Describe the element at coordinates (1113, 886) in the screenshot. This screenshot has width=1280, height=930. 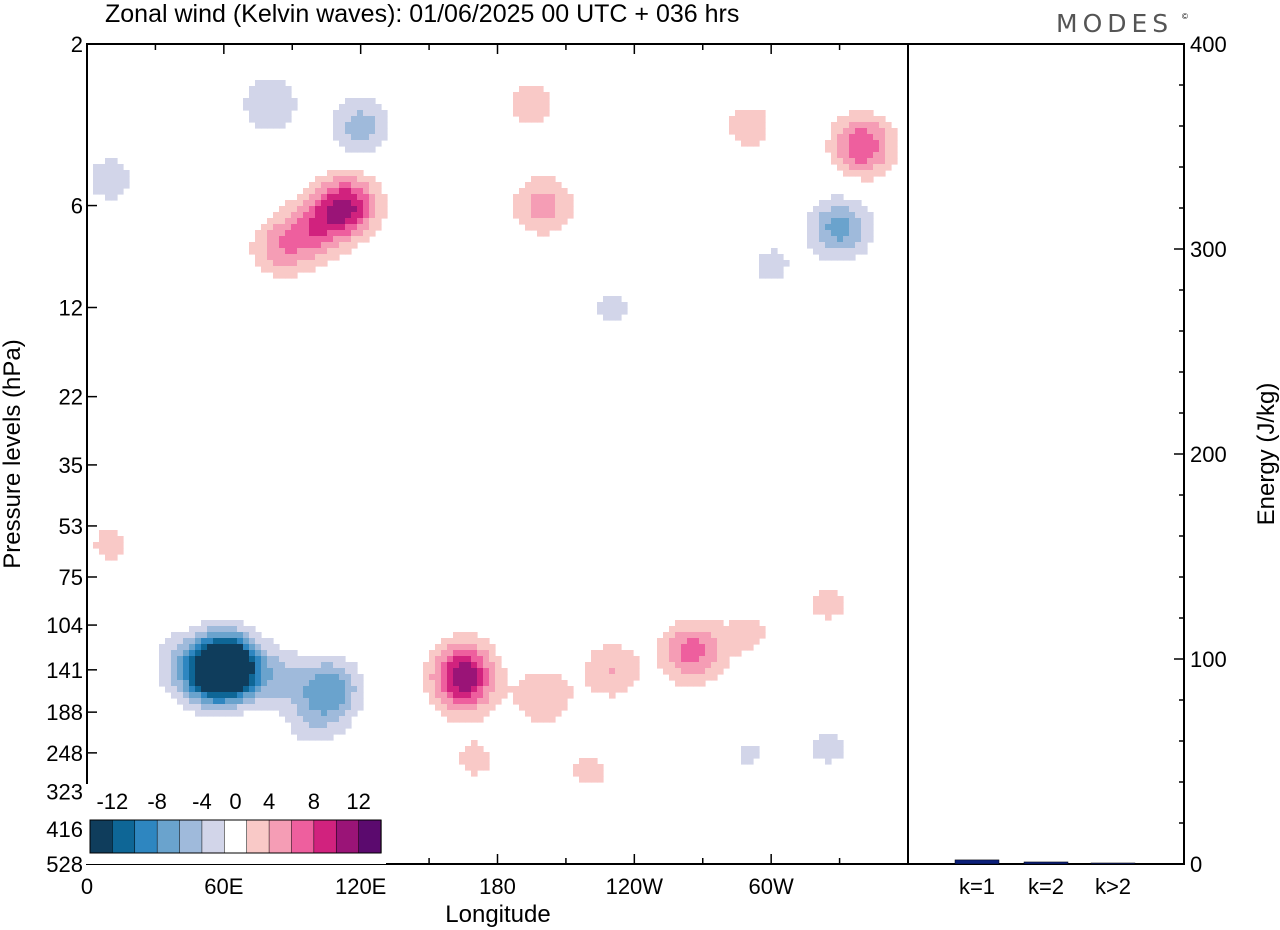
I see `wavenumber-label: k>2` at that location.